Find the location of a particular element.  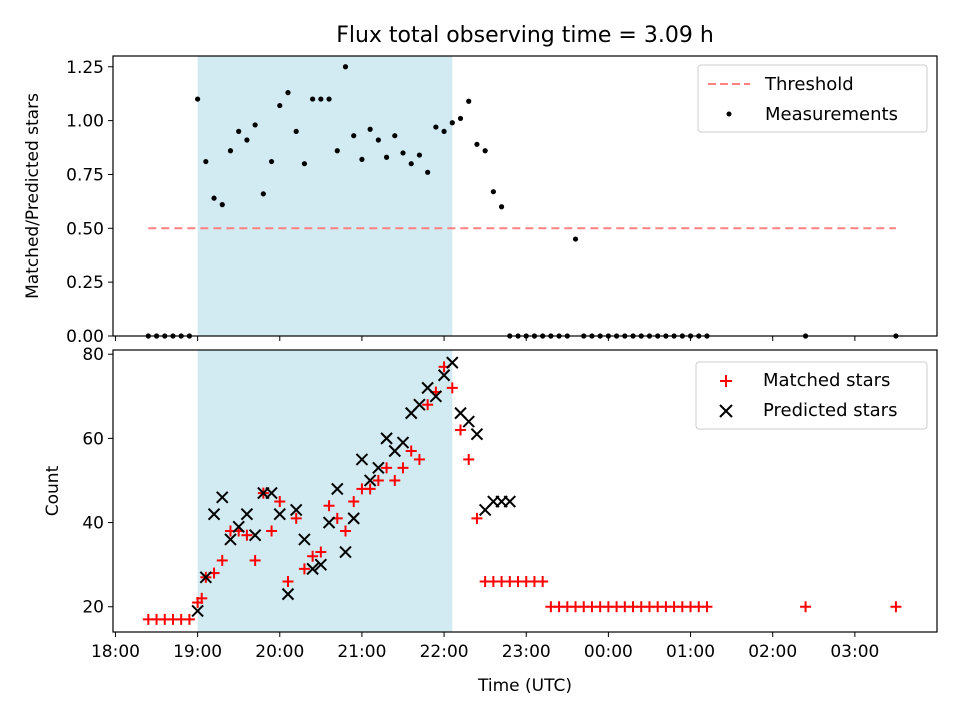

ratio-legend: Threshold Measurements is located at coordinates (812, 98).